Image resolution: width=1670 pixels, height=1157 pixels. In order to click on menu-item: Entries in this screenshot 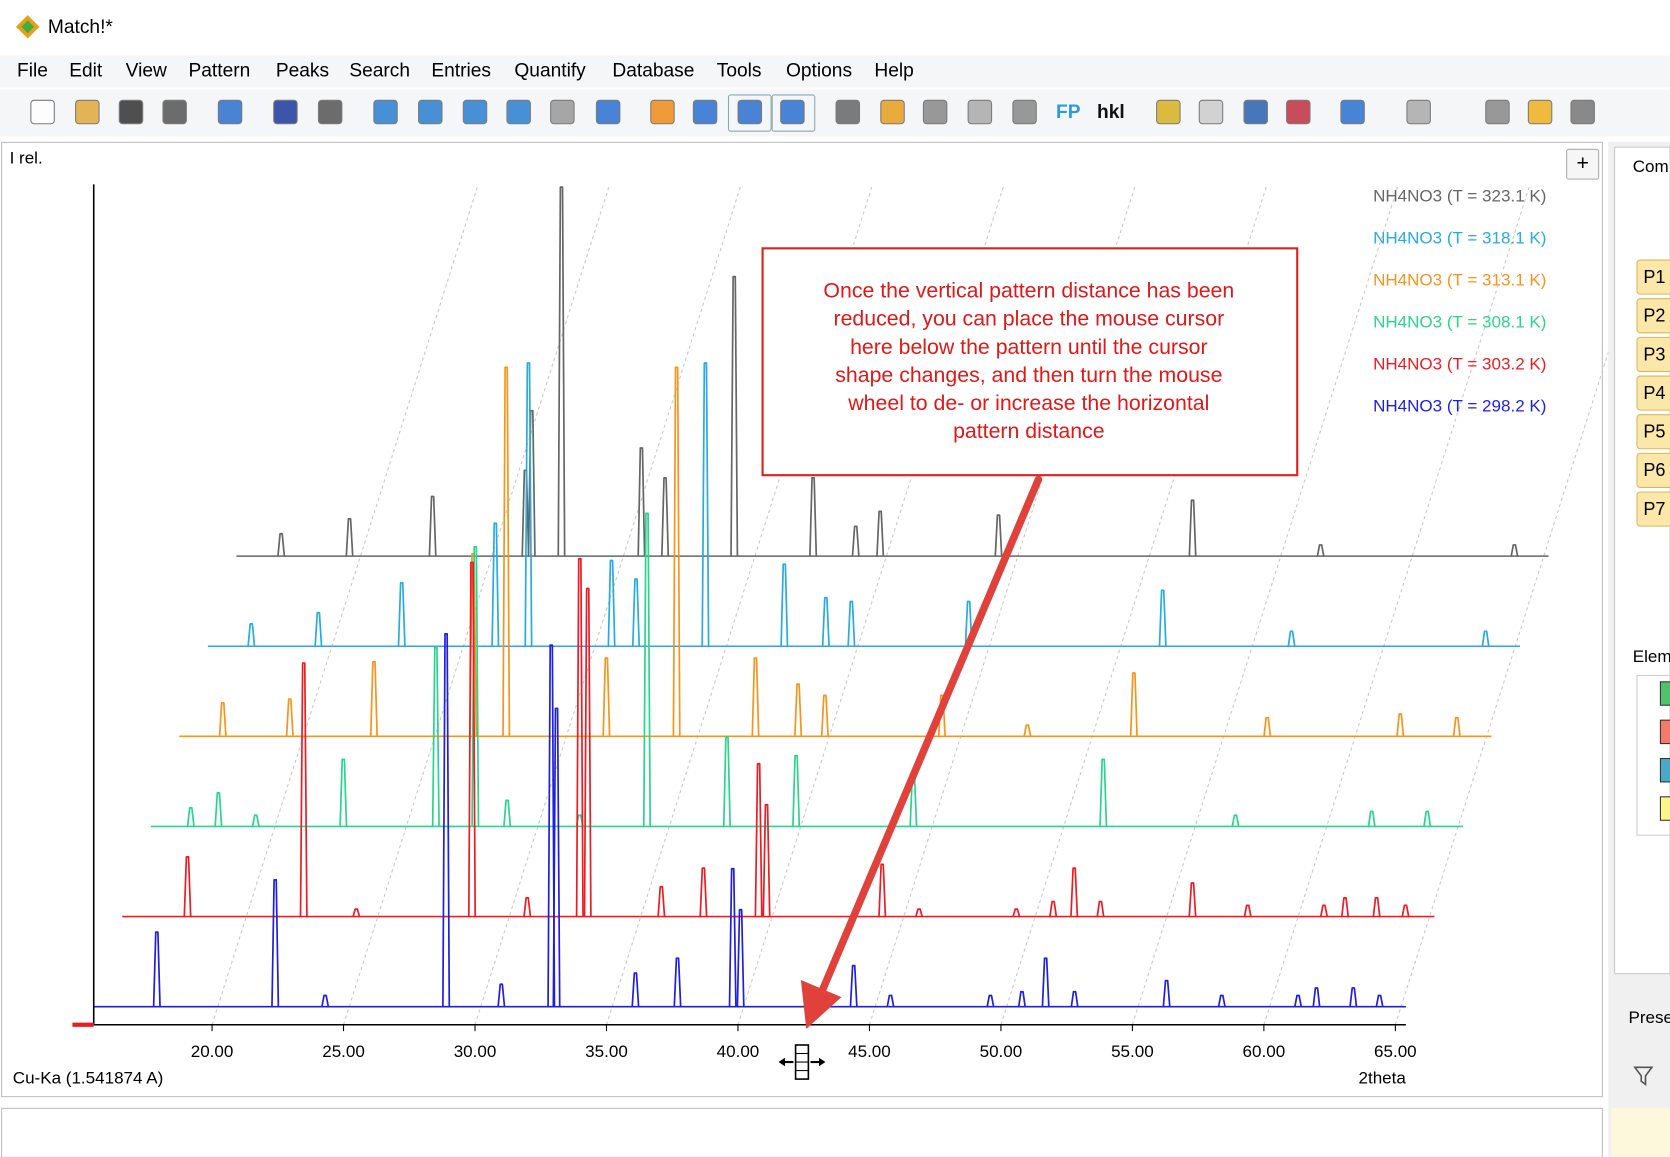, I will do `click(461, 71)`.